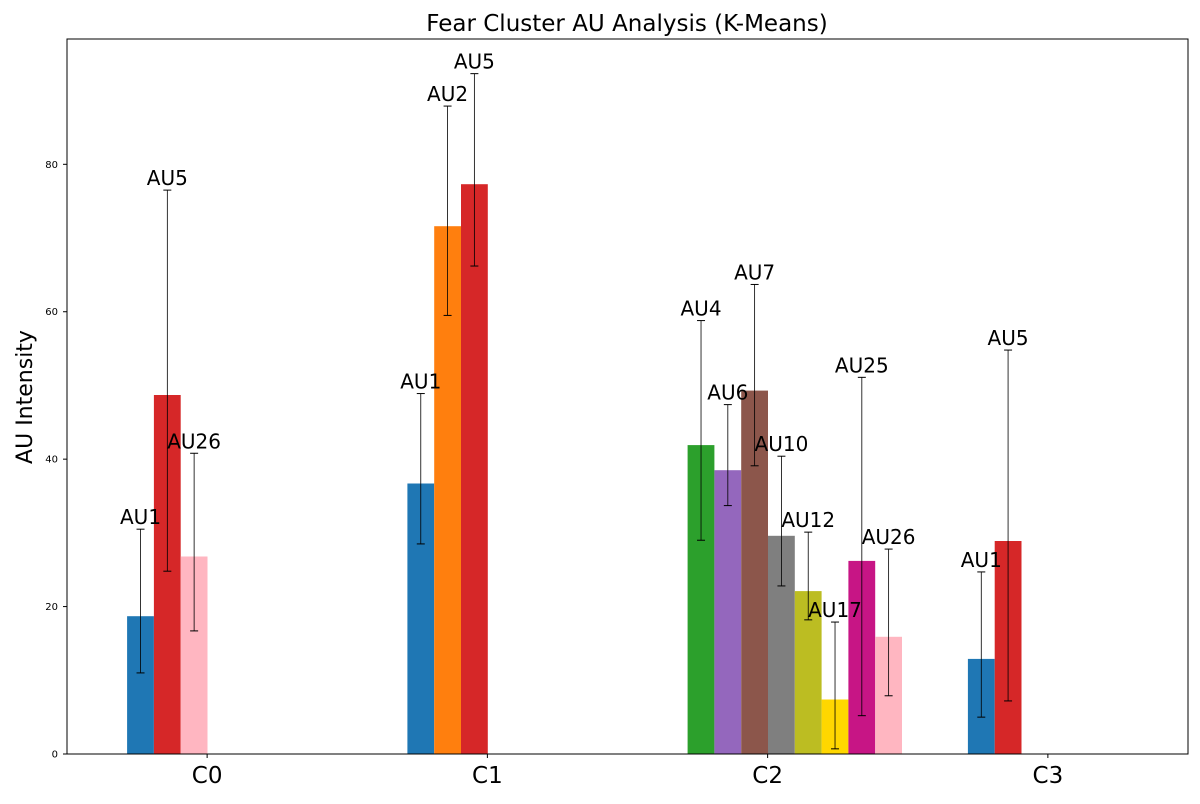 The image size is (1200, 804). What do you see at coordinates (701, 430) in the screenshot?
I see `error-bar-c2-au4` at bounding box center [701, 430].